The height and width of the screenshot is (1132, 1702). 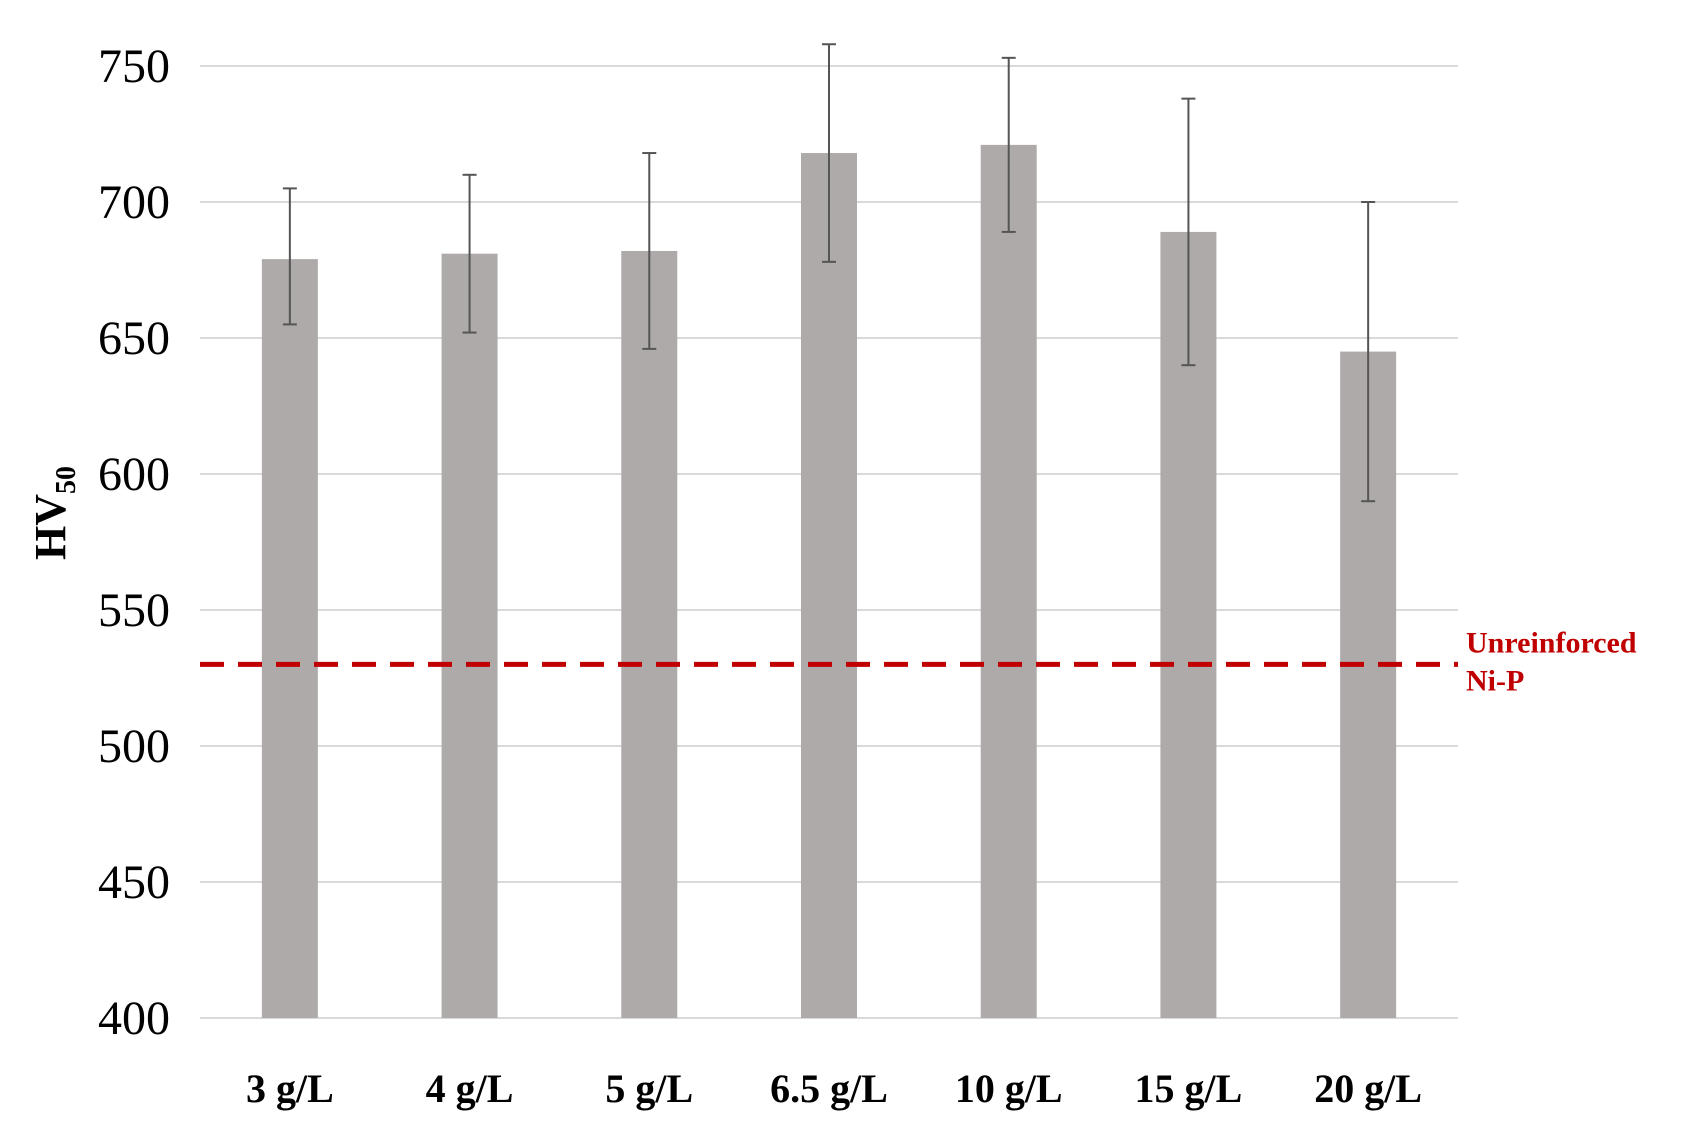 I want to click on reference-label-line-2: Ni-P, so click(x=1495, y=680).